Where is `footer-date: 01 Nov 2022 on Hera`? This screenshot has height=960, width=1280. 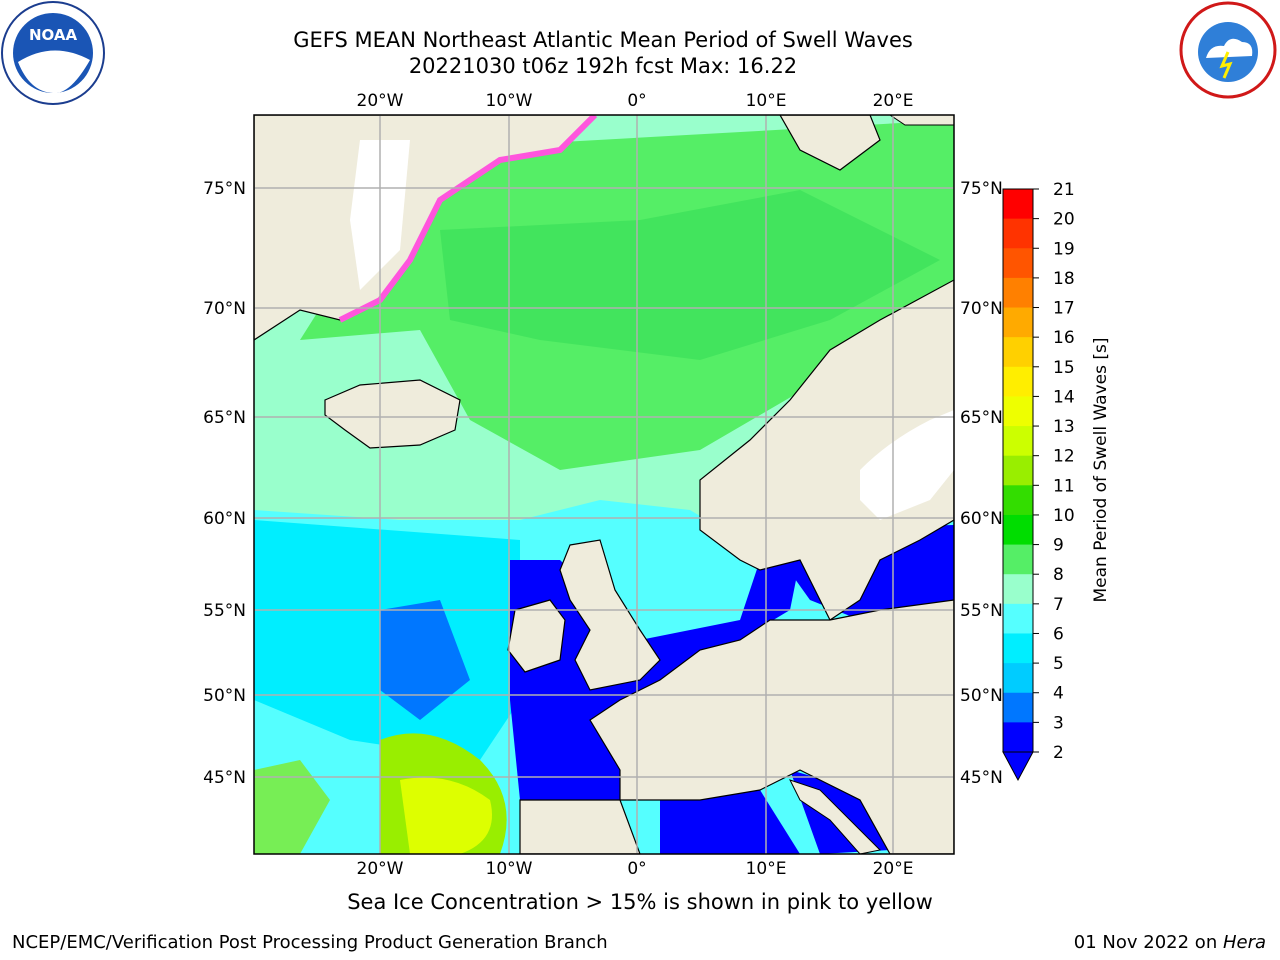 footer-date: 01 Nov 2022 on Hera is located at coordinates (1170, 942).